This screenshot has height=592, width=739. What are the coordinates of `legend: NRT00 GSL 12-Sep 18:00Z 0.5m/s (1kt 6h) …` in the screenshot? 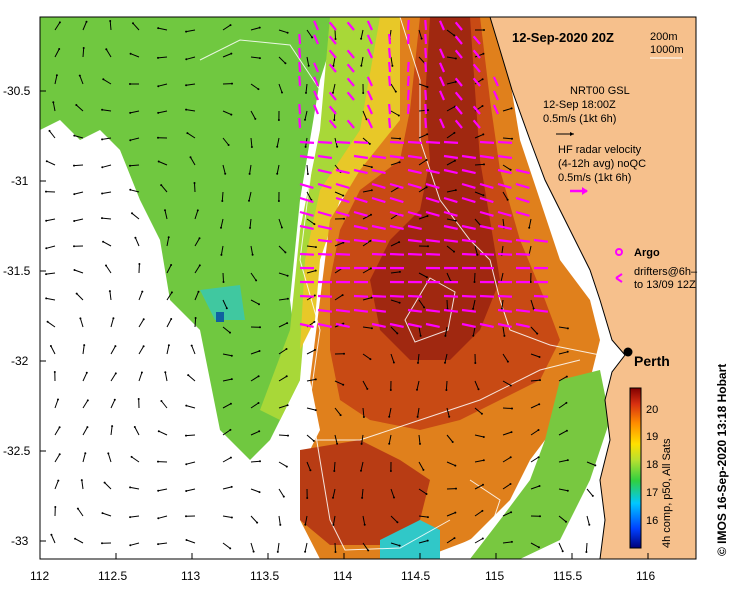 It's located at (620, 188).